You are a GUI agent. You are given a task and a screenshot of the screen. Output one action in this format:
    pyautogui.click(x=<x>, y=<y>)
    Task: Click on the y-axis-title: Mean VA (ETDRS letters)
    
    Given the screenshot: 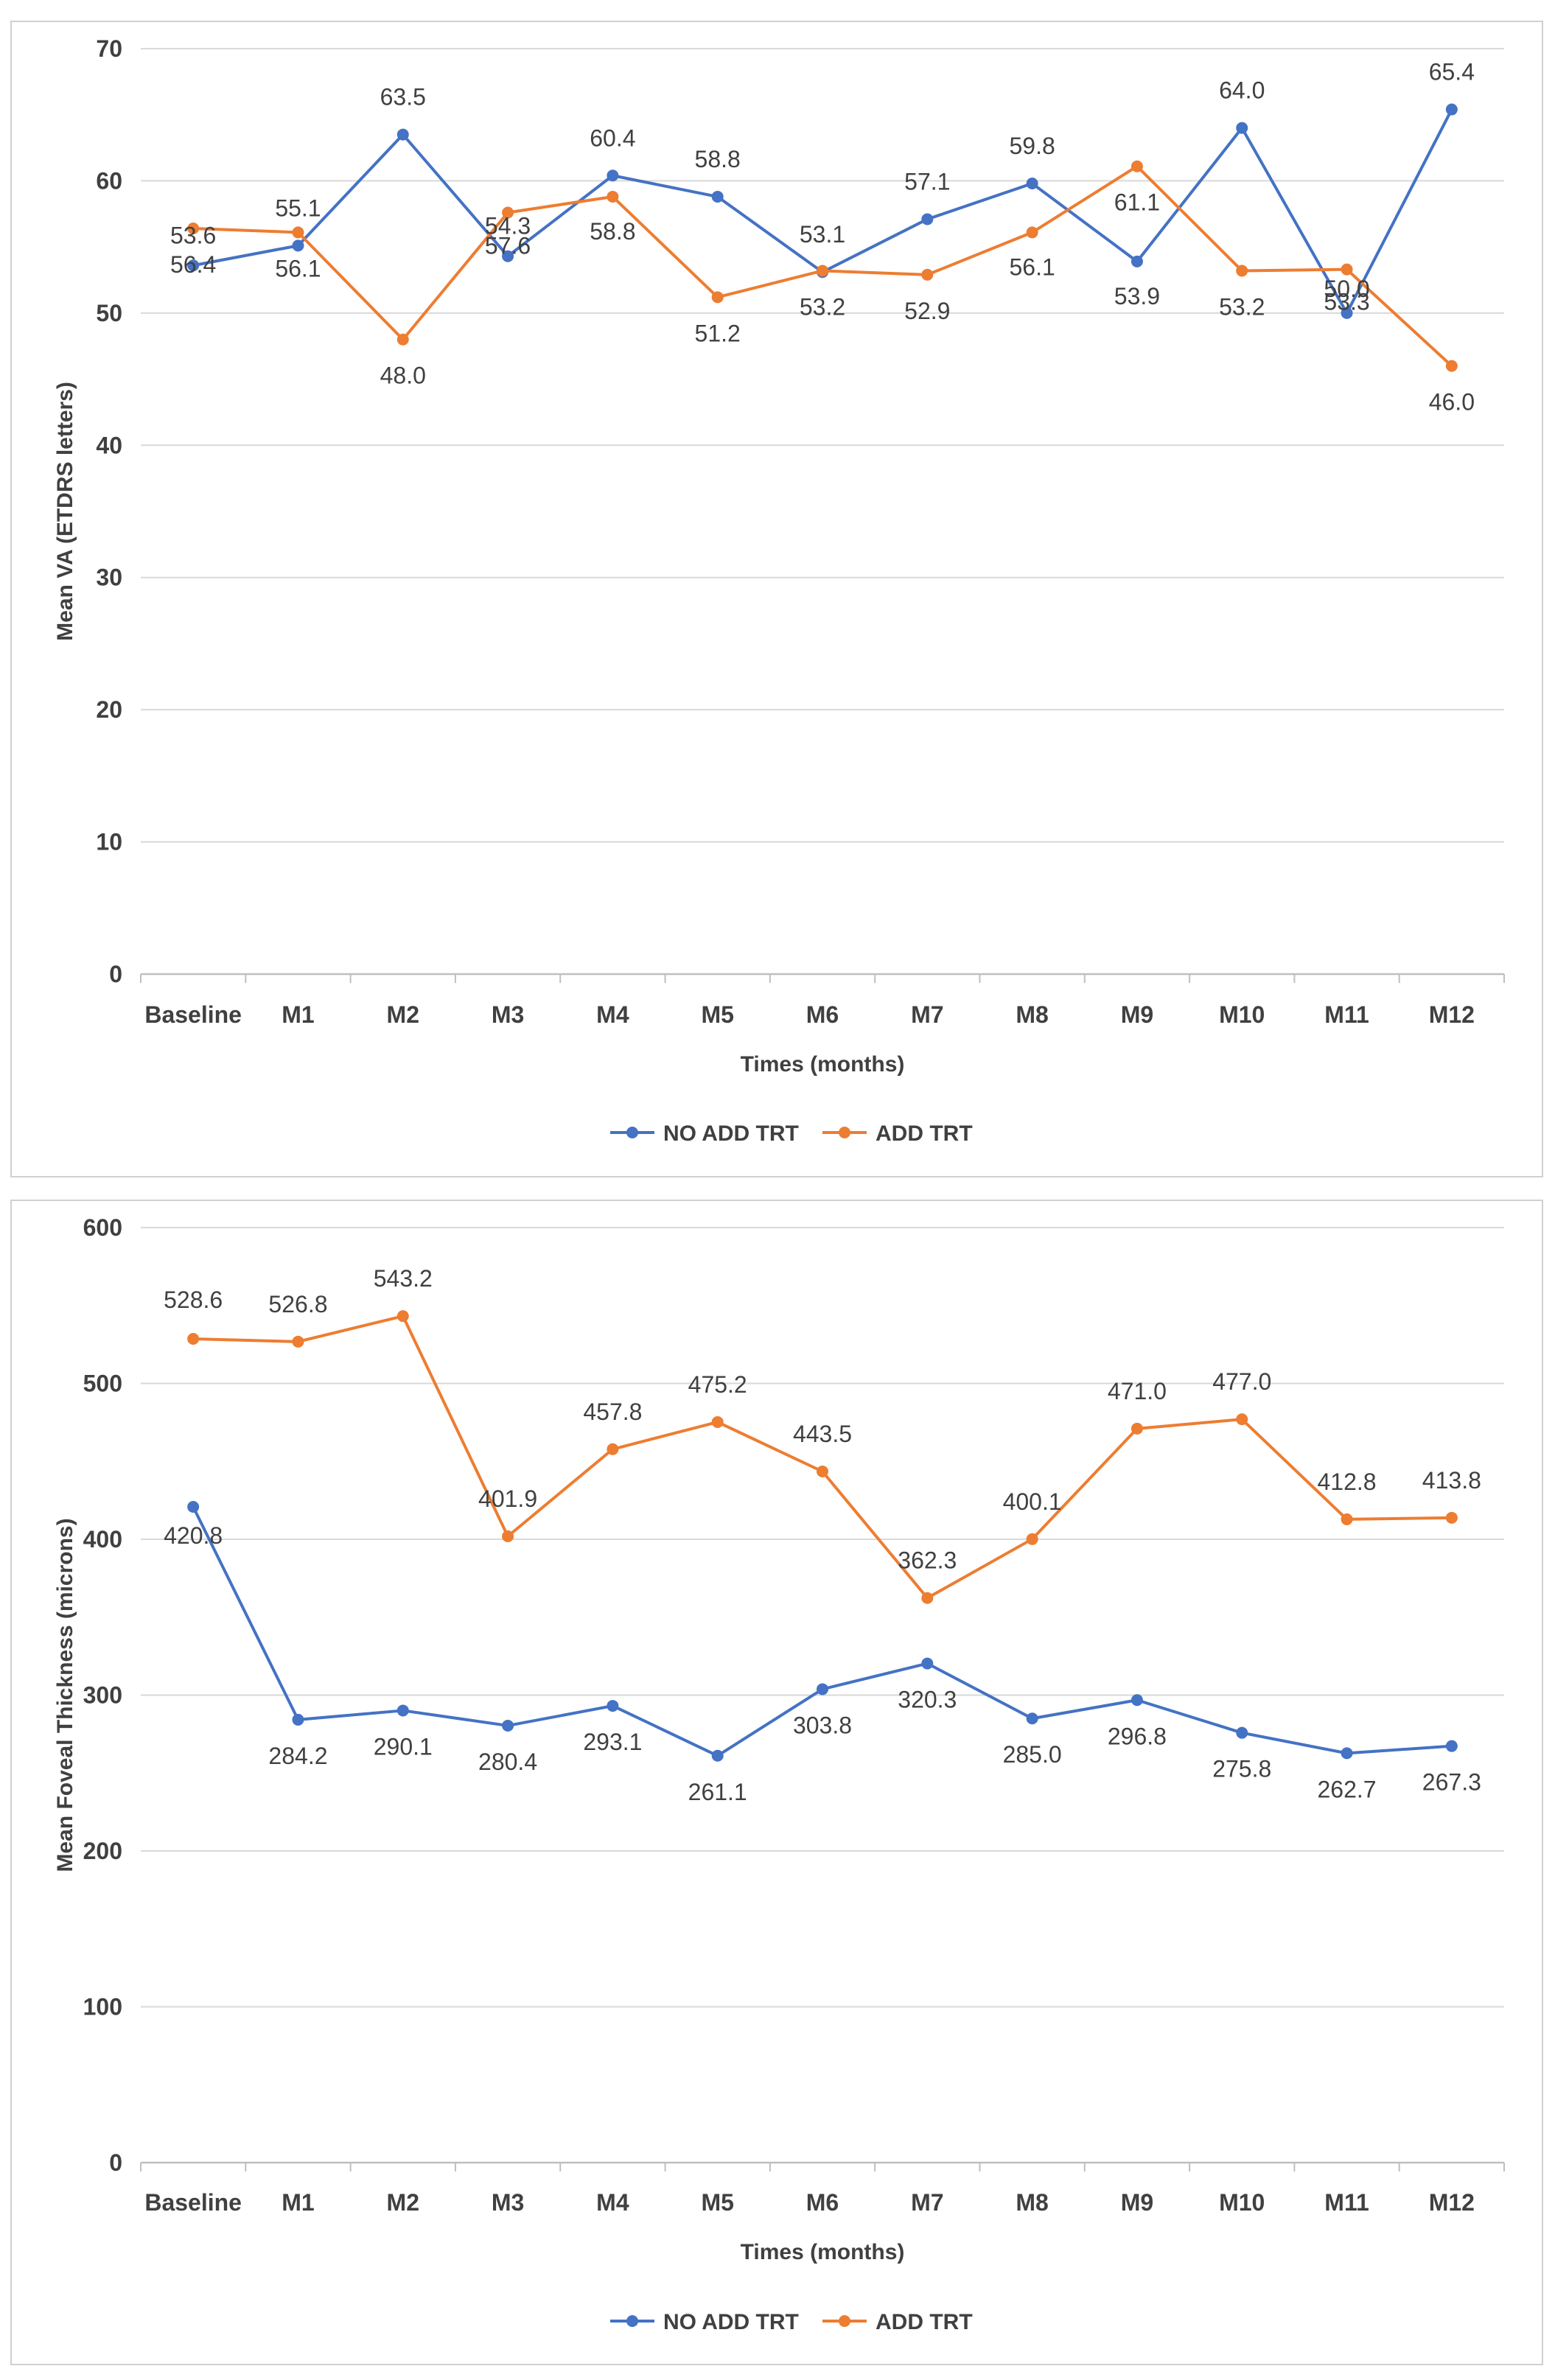 What is the action you would take?
    pyautogui.click(x=65, y=511)
    